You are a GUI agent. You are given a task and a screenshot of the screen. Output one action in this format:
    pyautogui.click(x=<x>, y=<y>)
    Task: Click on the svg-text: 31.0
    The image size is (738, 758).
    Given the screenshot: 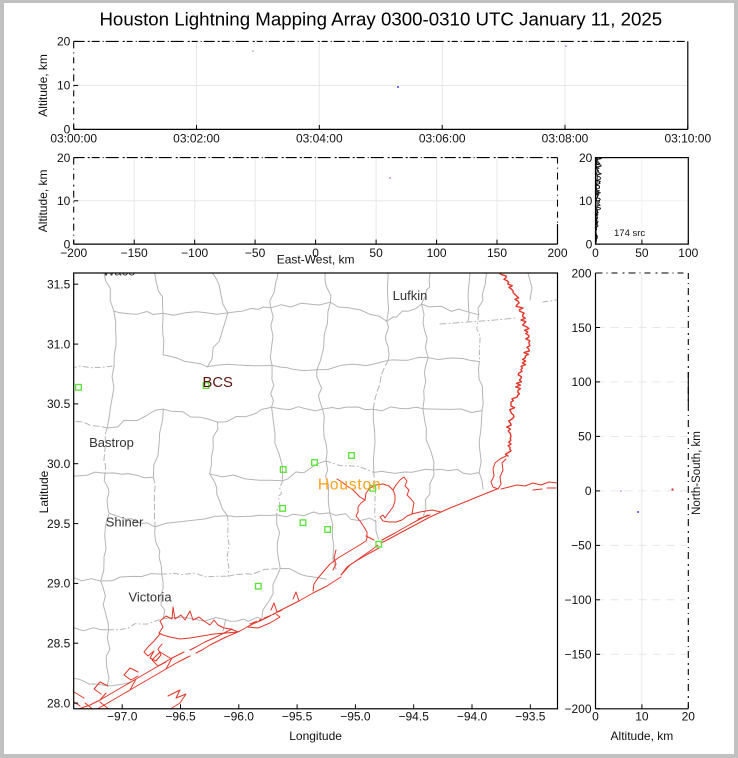 What is the action you would take?
    pyautogui.click(x=59, y=344)
    